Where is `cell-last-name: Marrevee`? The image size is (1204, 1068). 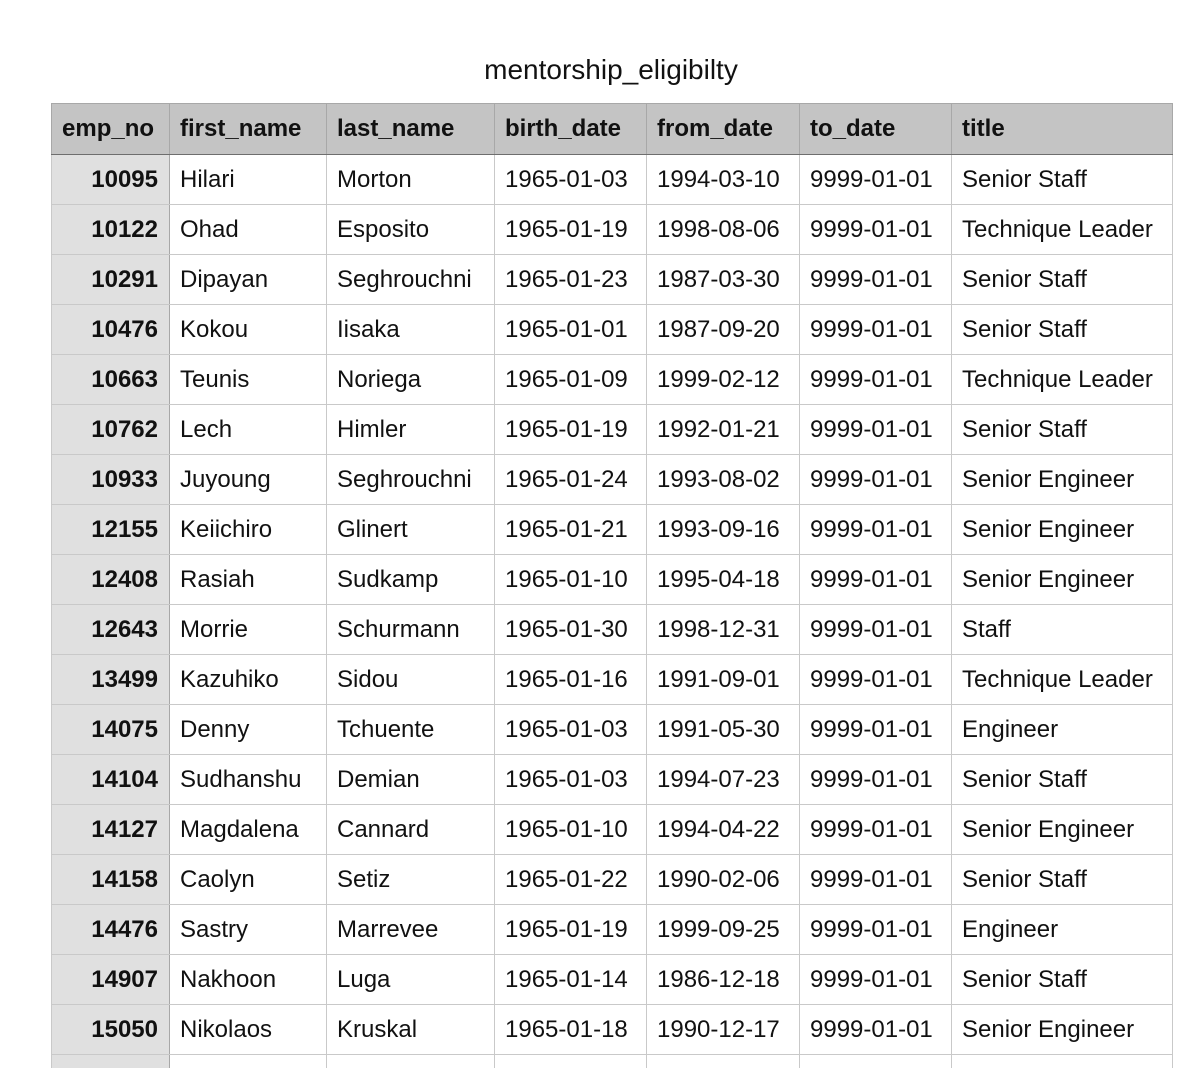 cell-last-name: Marrevee is located at coordinates (410, 929).